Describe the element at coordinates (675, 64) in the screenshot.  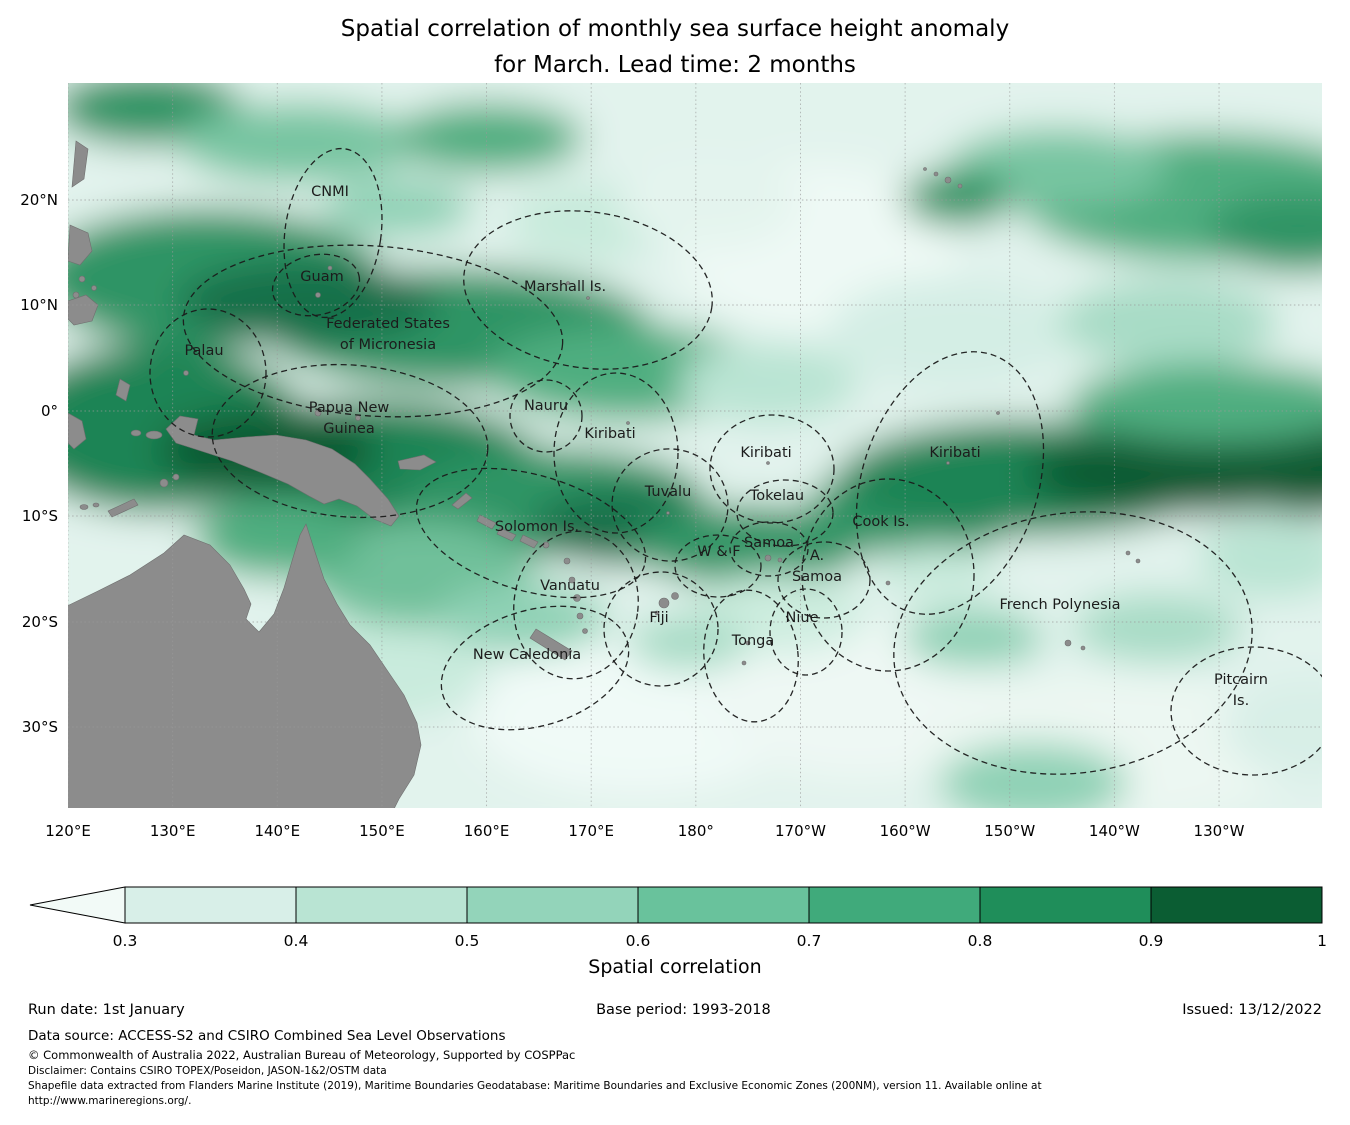
I see `figure-title-line2: for March. Lead time: 2 months` at that location.